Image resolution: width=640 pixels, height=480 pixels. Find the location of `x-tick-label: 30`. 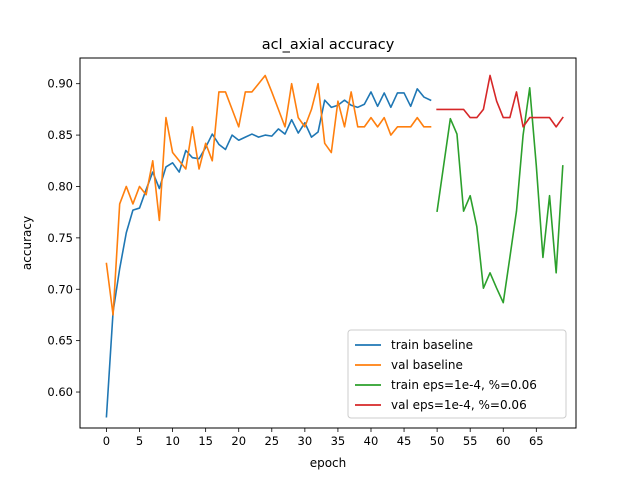

x-tick-label: 30 is located at coordinates (305, 441).